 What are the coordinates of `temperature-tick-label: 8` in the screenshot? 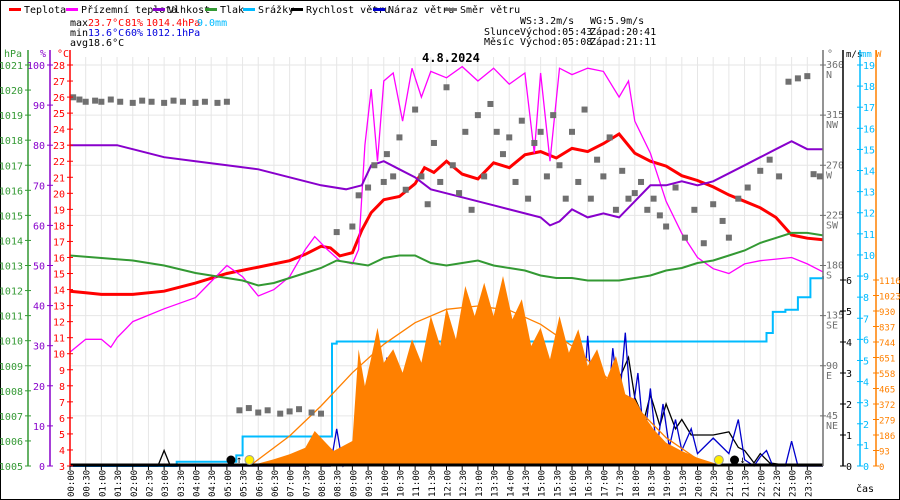 It's located at (62, 387).